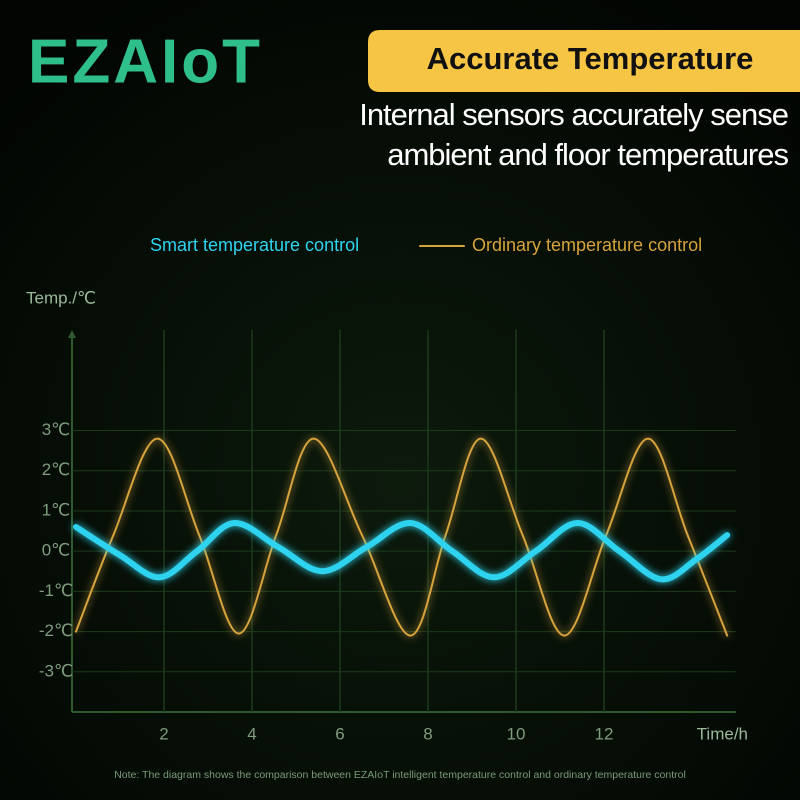  Describe the element at coordinates (402, 551) in the screenshot. I see `series-line` at that location.